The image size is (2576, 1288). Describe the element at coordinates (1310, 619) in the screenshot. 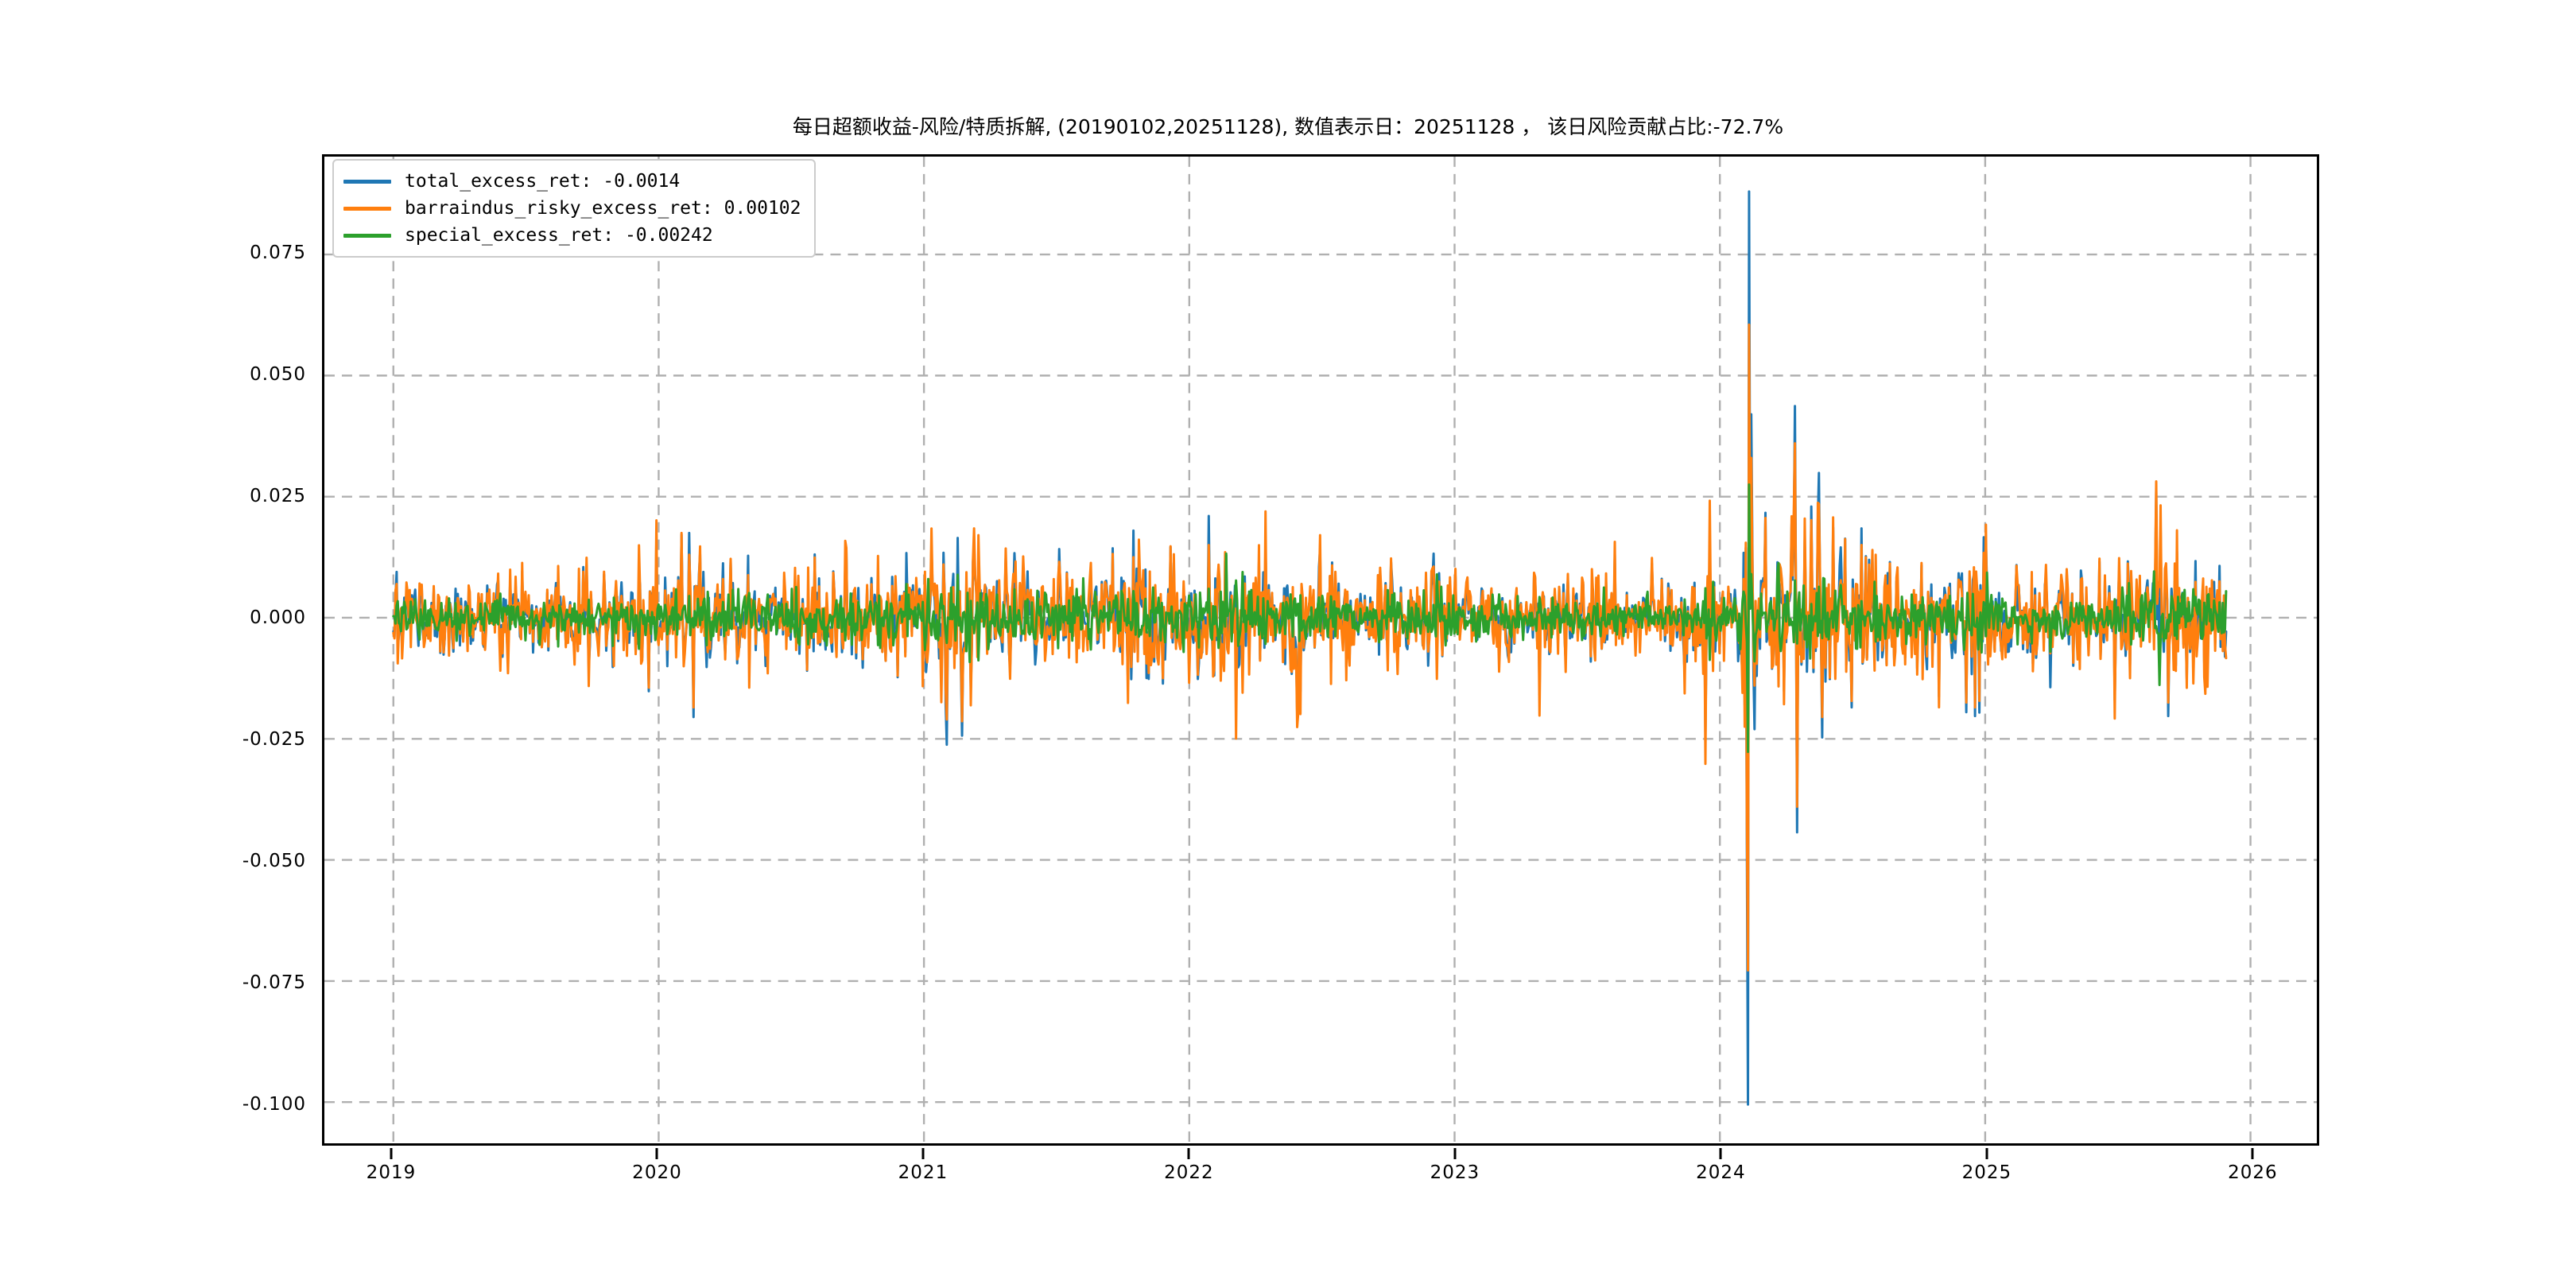

I see `series-line-special_excess_ret` at that location.